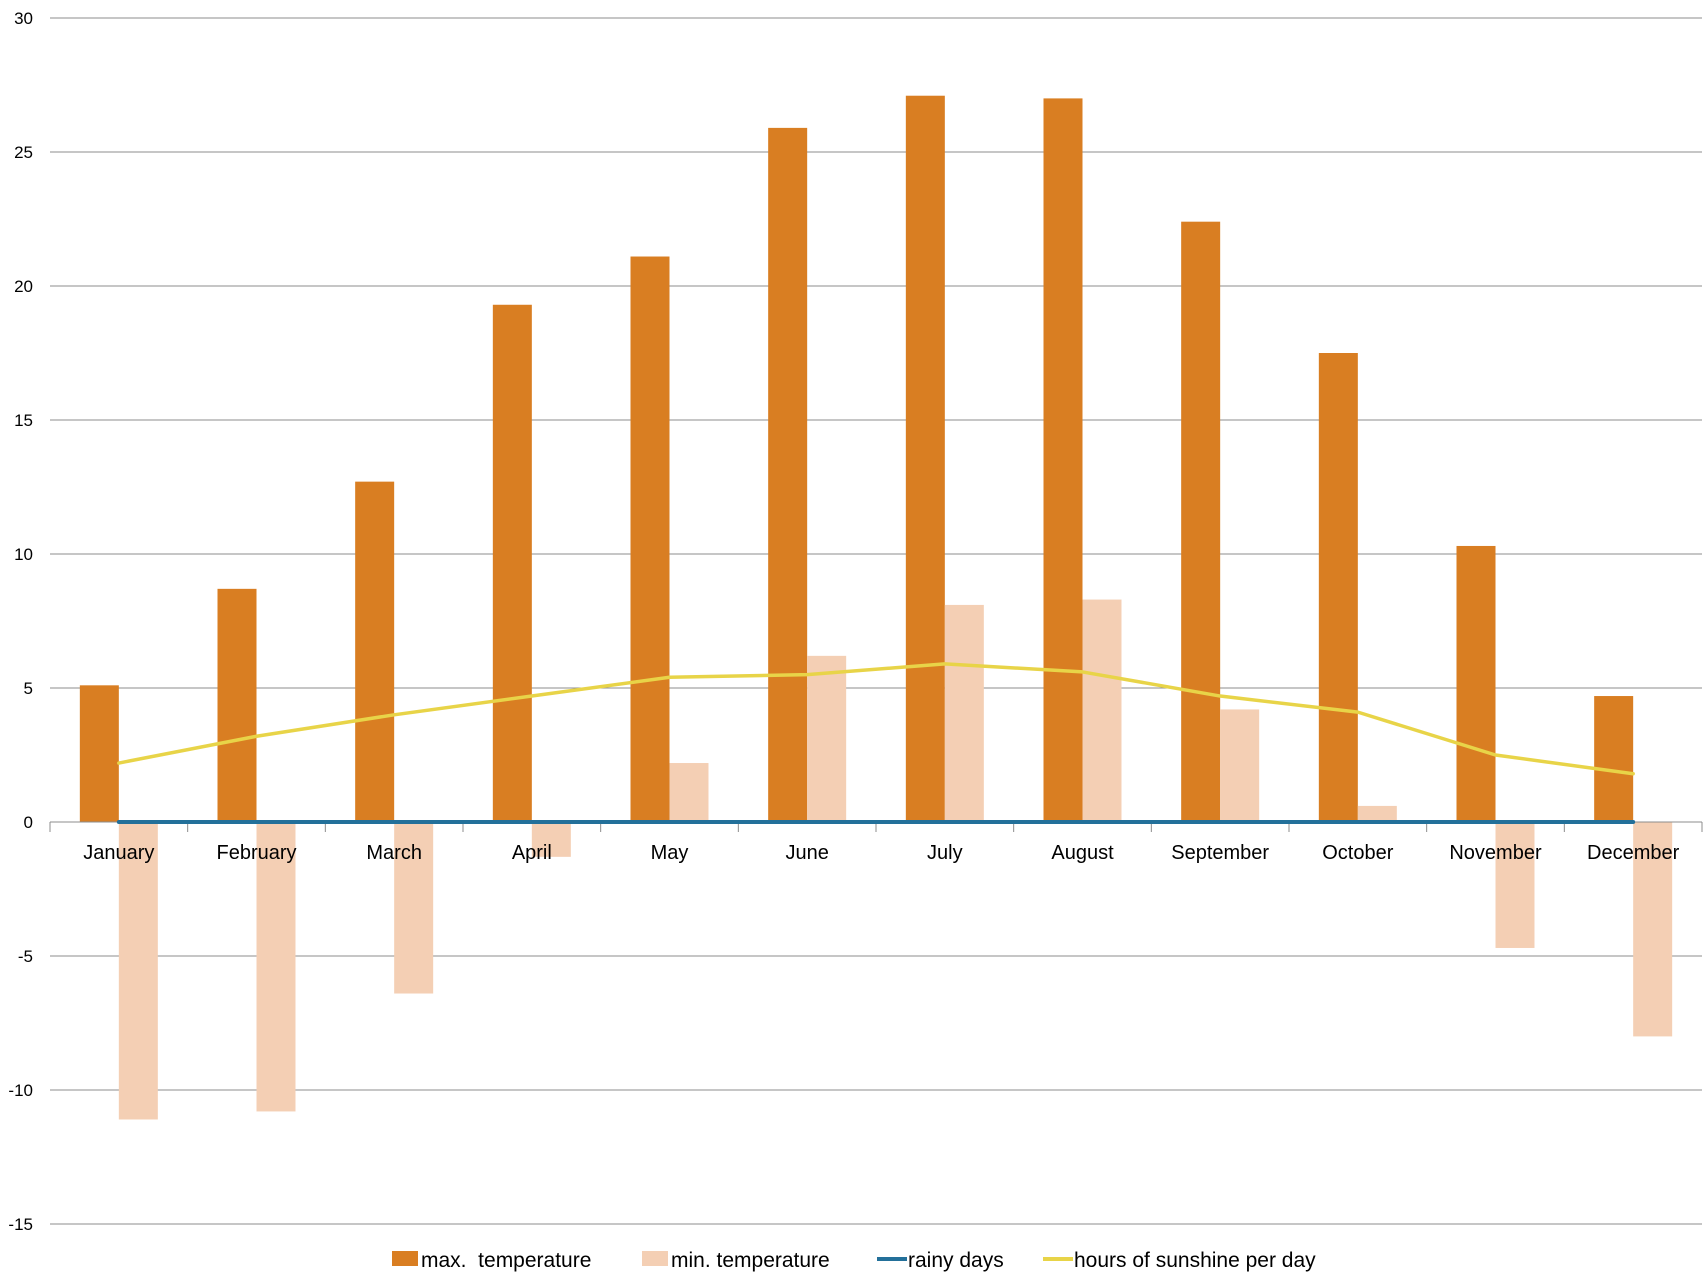 The height and width of the screenshot is (1285, 1707). What do you see at coordinates (876, 719) in the screenshot?
I see `sunshine-hours-line` at bounding box center [876, 719].